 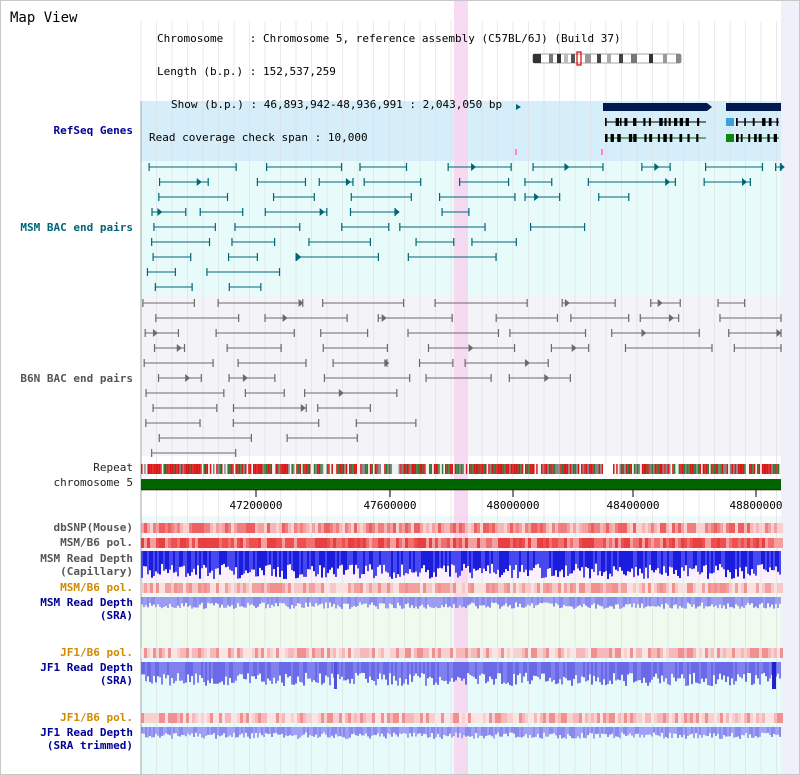 I want to click on track-label-msm-pol-2: MSM/B6 pol., so click(x=96, y=587).